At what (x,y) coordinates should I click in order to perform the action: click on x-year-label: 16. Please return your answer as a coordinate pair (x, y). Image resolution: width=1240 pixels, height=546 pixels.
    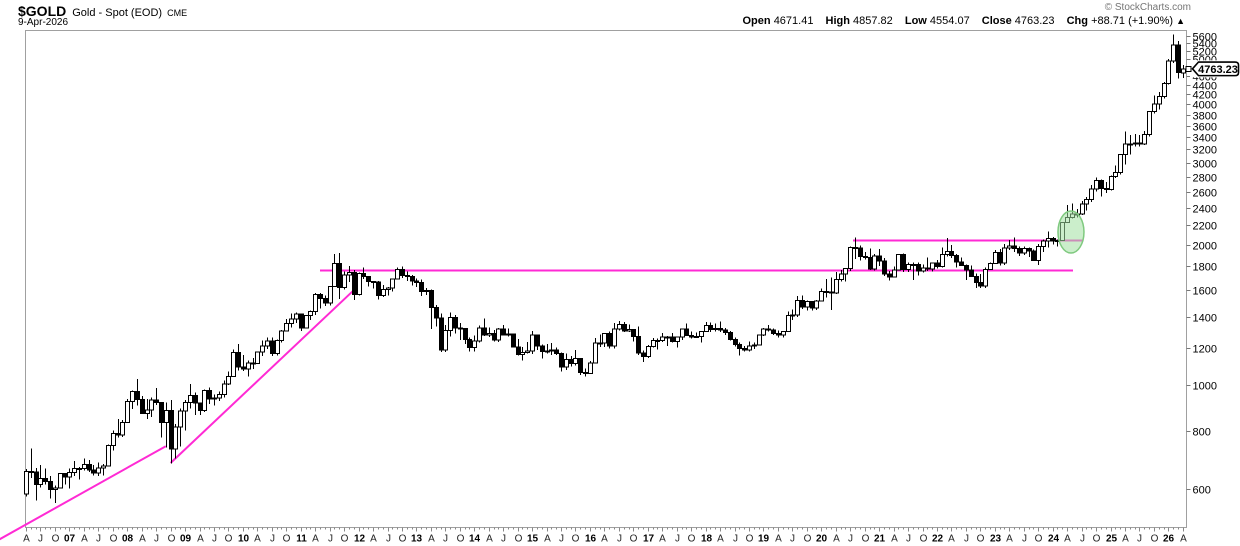
    Looking at the image, I should click on (591, 539).